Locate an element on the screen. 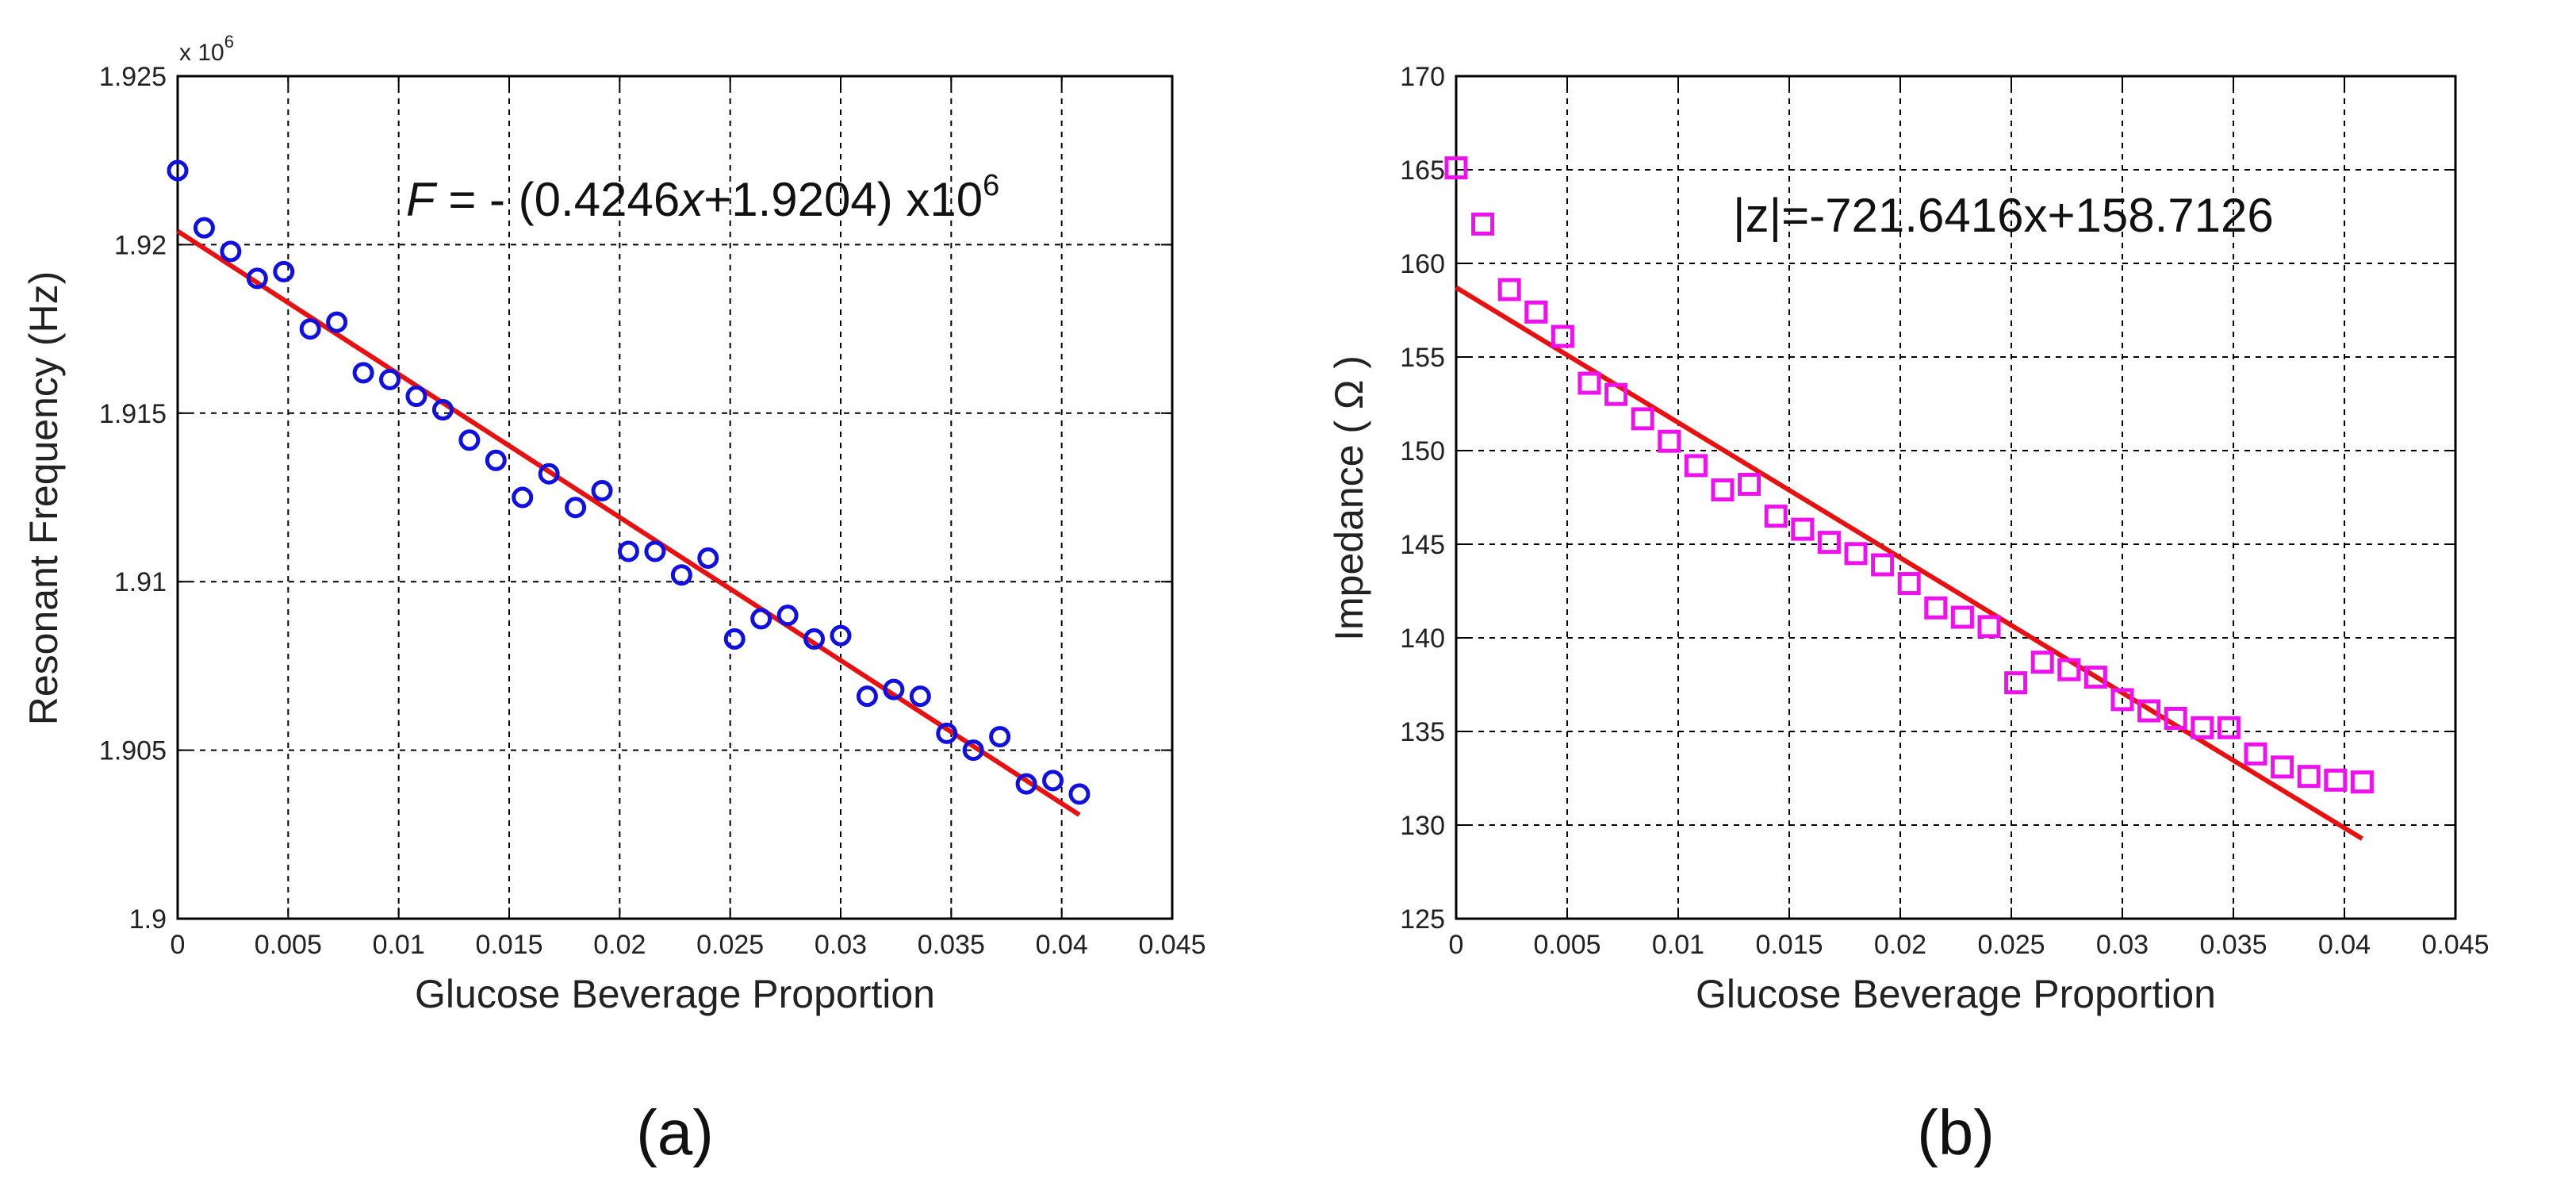  y-tick-label: 1.915 is located at coordinates (133, 414).